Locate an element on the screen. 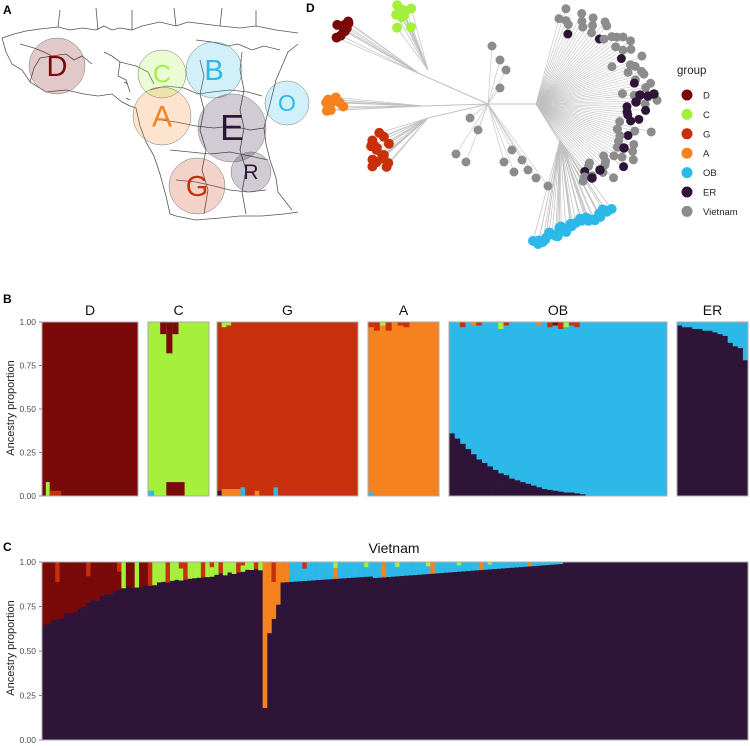  region-label-d: D is located at coordinates (57, 67).